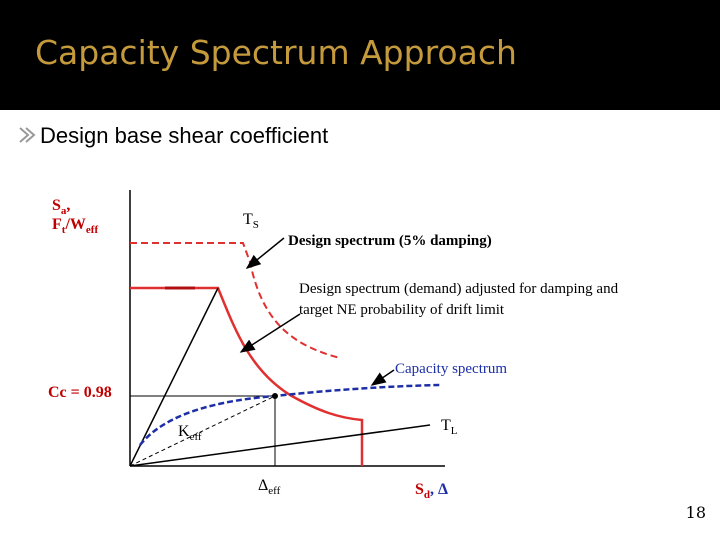 The height and width of the screenshot is (540, 720). What do you see at coordinates (27, 135) in the screenshot?
I see `bullet-icon` at bounding box center [27, 135].